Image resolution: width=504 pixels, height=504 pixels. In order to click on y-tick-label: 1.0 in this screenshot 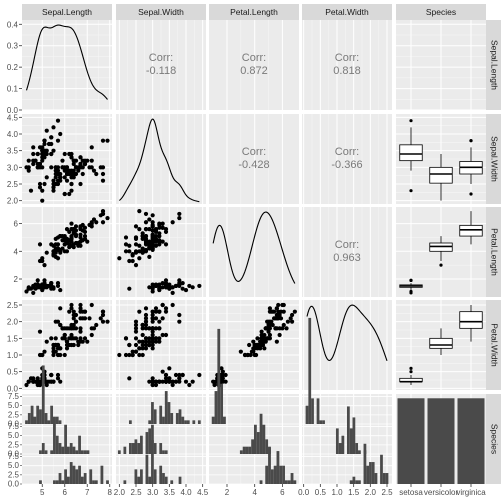, I will do `click(13, 355)`.